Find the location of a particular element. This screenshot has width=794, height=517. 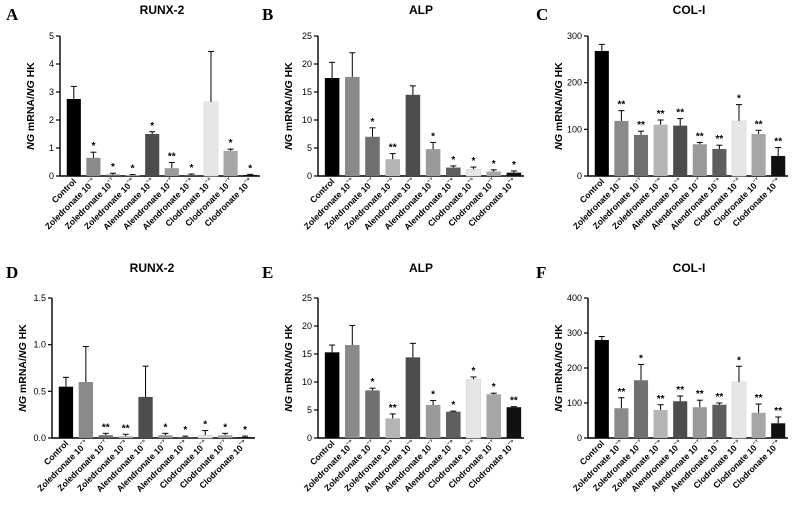

y-tick-label: 0.5 is located at coordinates (39, 391).